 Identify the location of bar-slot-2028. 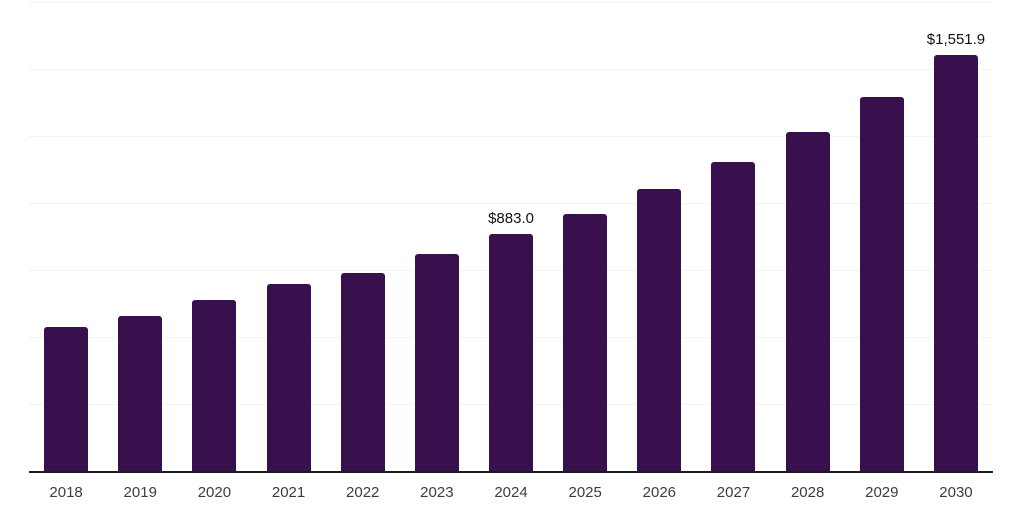
(808, 236).